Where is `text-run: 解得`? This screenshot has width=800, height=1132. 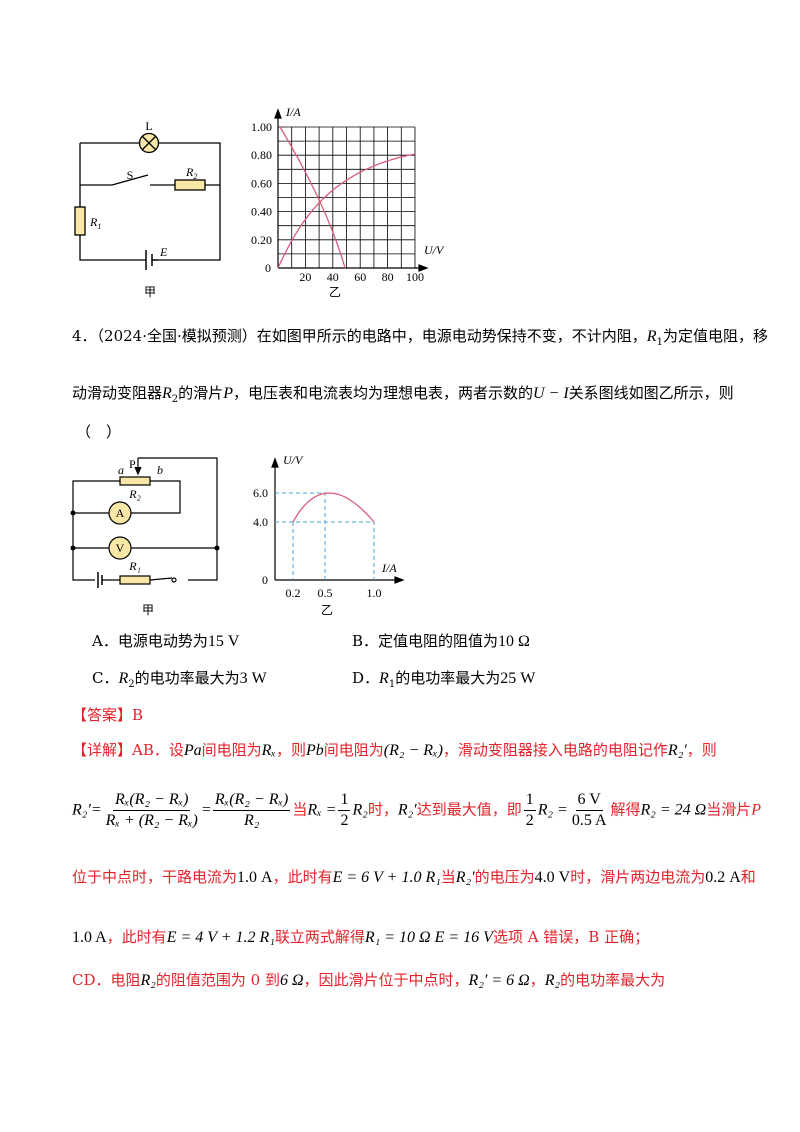
text-run: 解得 is located at coordinates (625, 809).